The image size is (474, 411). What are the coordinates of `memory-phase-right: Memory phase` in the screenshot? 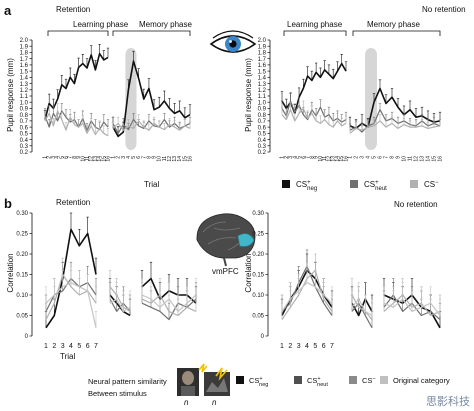 It's located at (393, 24).